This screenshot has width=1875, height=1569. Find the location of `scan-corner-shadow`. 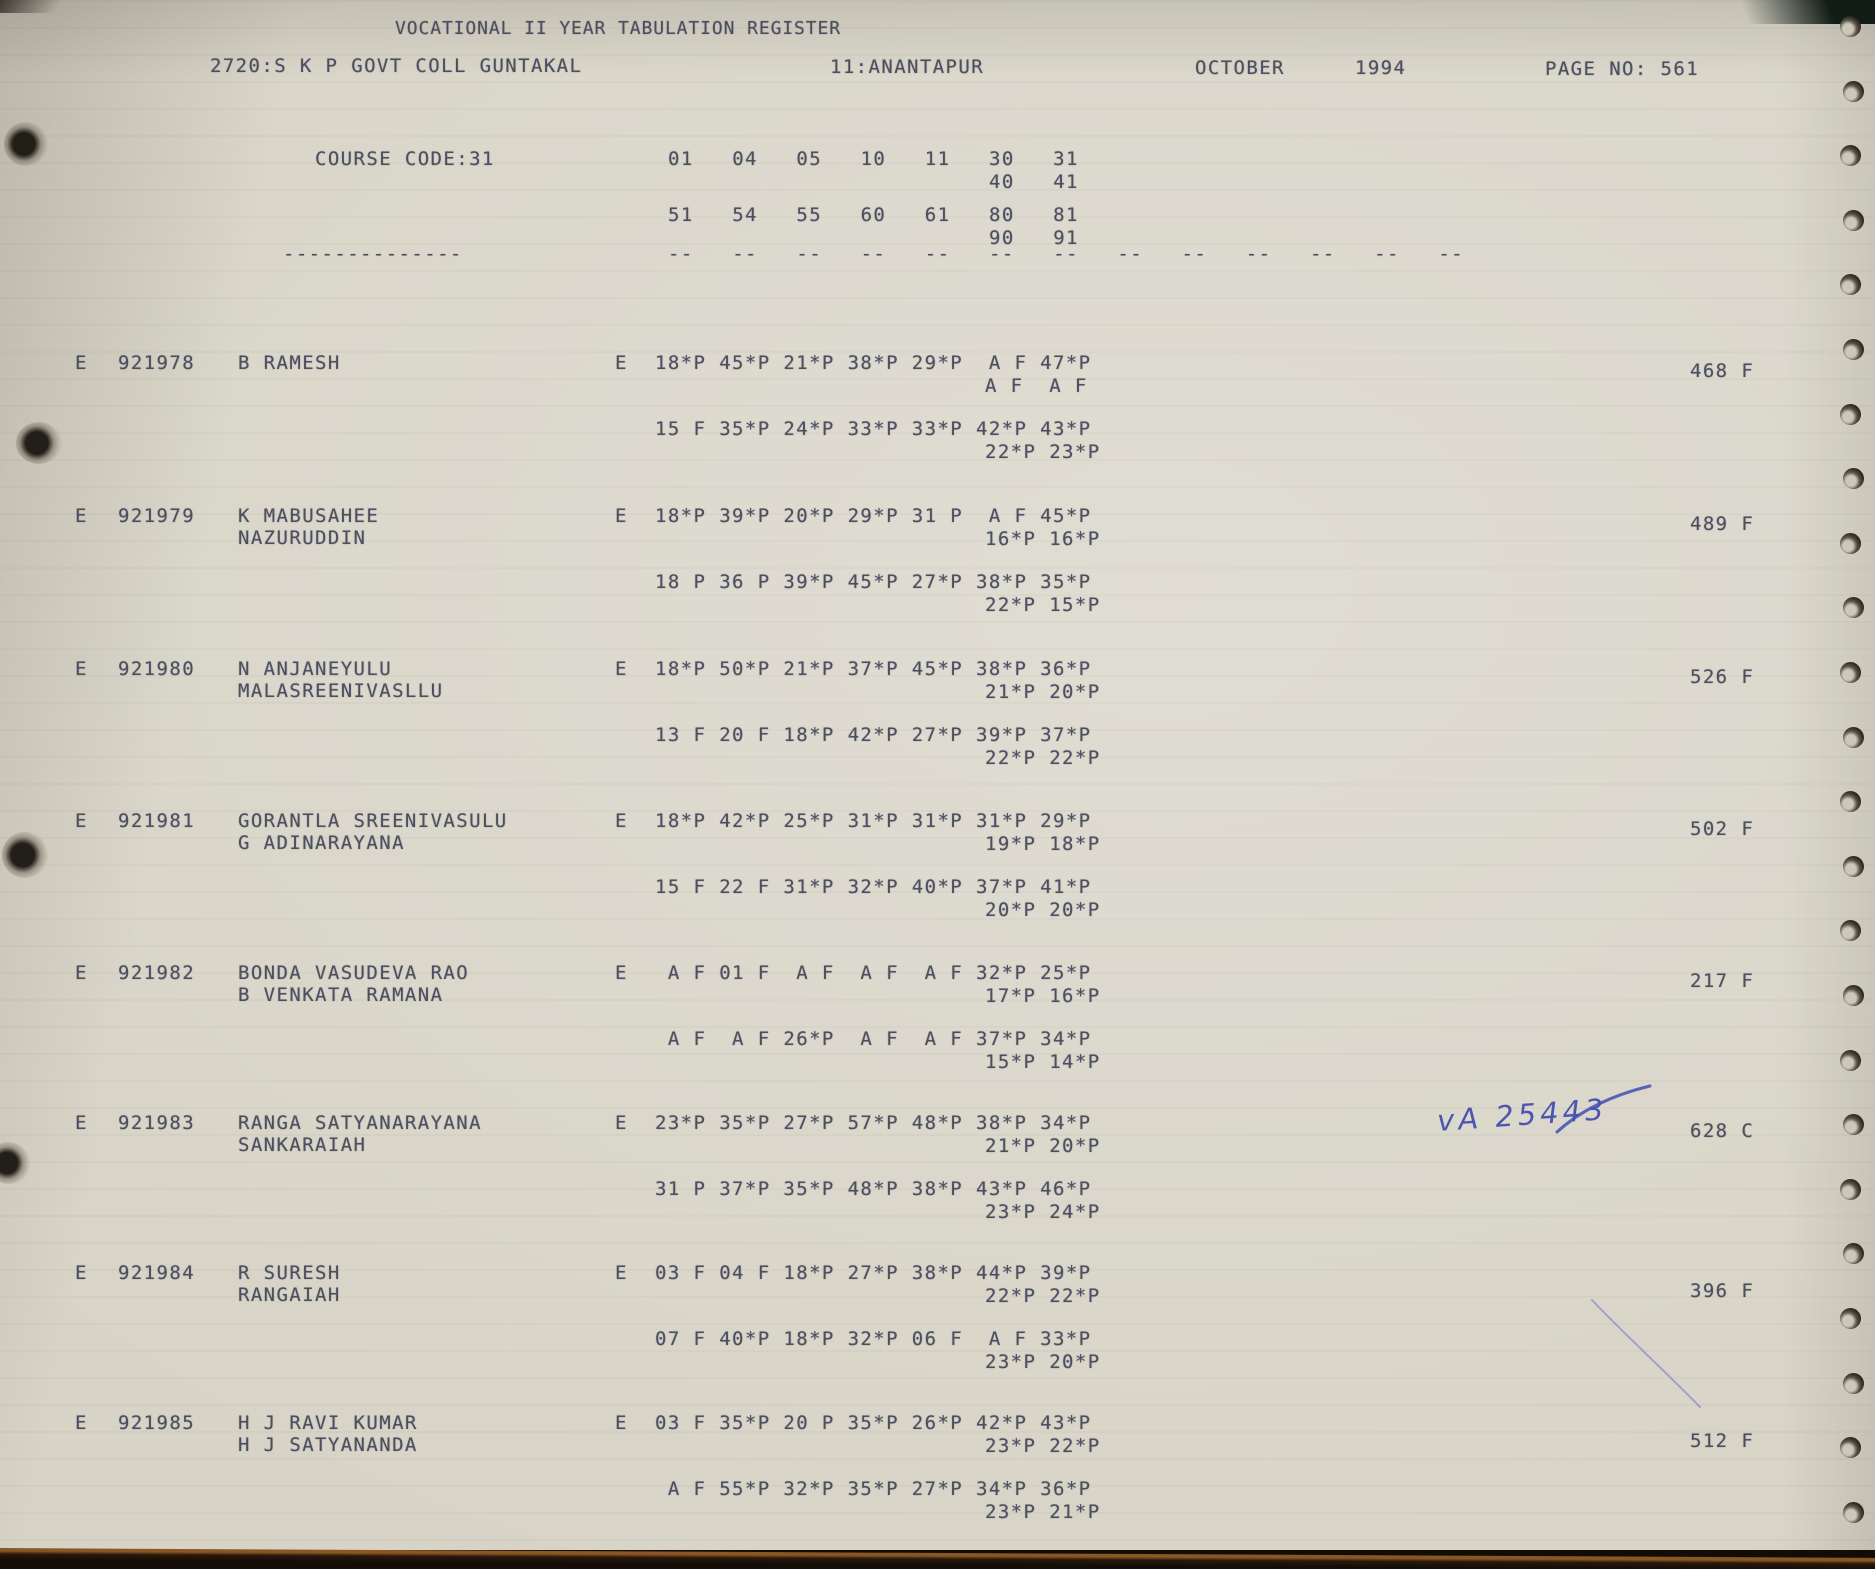

scan-corner-shadow is located at coordinates (35, 6).